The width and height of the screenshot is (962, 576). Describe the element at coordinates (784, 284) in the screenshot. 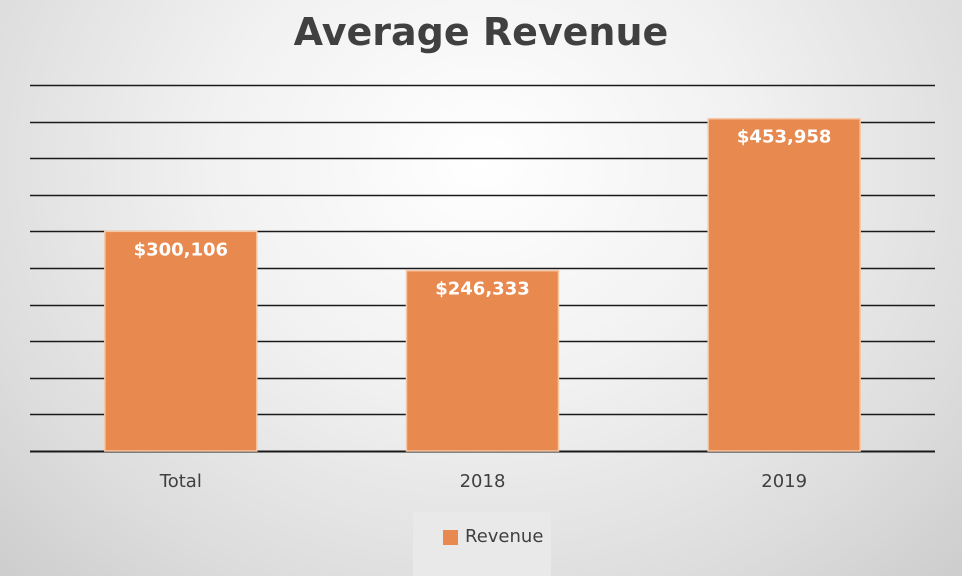

I see `bar-2019` at that location.